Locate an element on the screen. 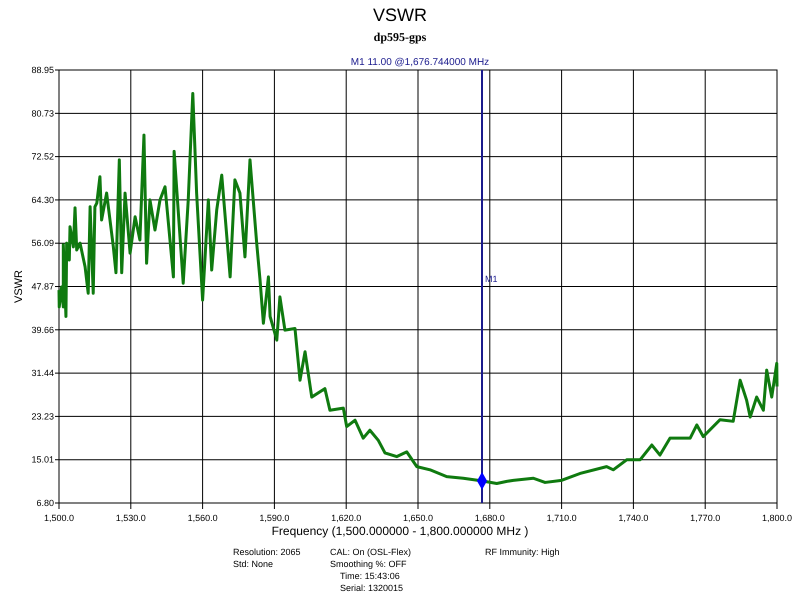  text: M1 11.00 @1,676.744000 MHz is located at coordinates (420, 62).